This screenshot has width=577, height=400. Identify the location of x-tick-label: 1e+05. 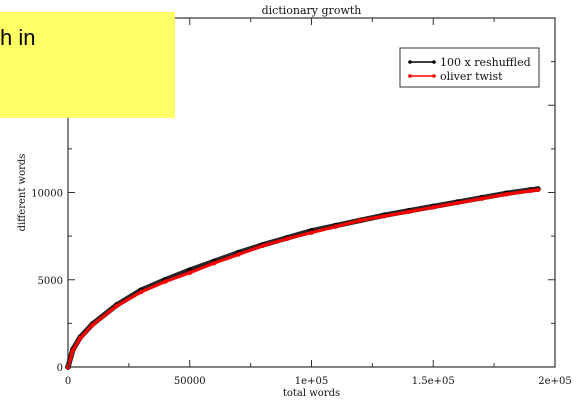
(311, 381).